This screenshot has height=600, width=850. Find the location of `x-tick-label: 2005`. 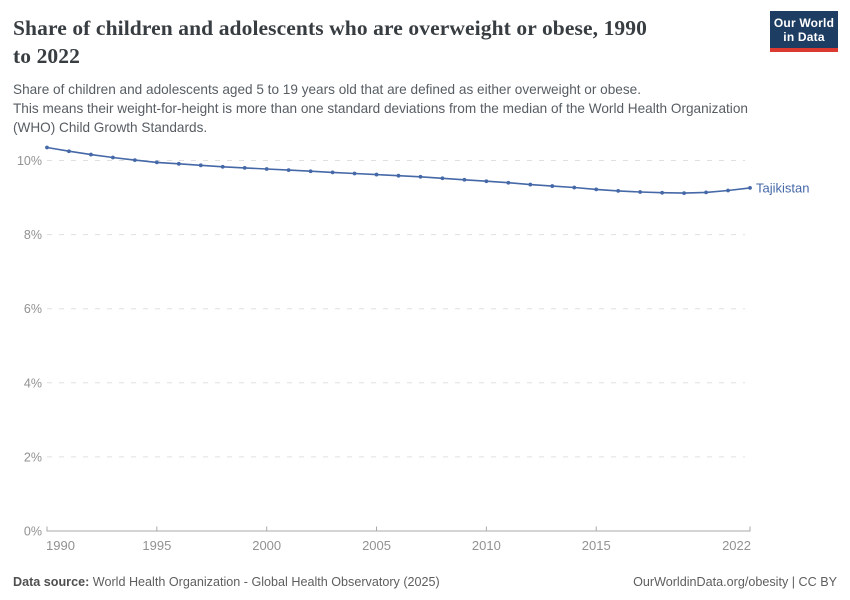

x-tick-label: 2005 is located at coordinates (376, 545).